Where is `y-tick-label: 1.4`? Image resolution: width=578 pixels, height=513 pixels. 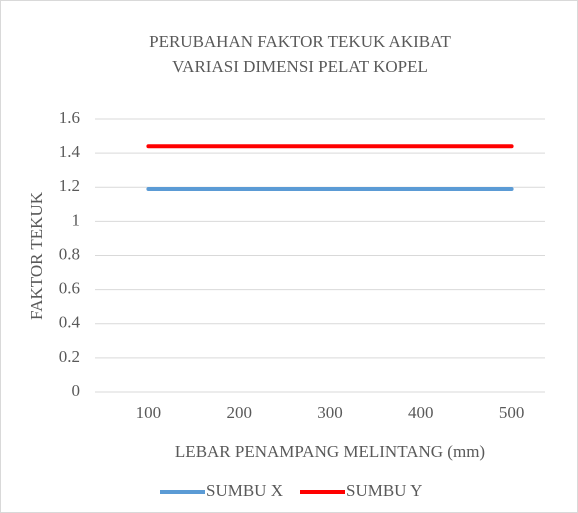
y-tick-label: 1.4 is located at coordinates (70, 151).